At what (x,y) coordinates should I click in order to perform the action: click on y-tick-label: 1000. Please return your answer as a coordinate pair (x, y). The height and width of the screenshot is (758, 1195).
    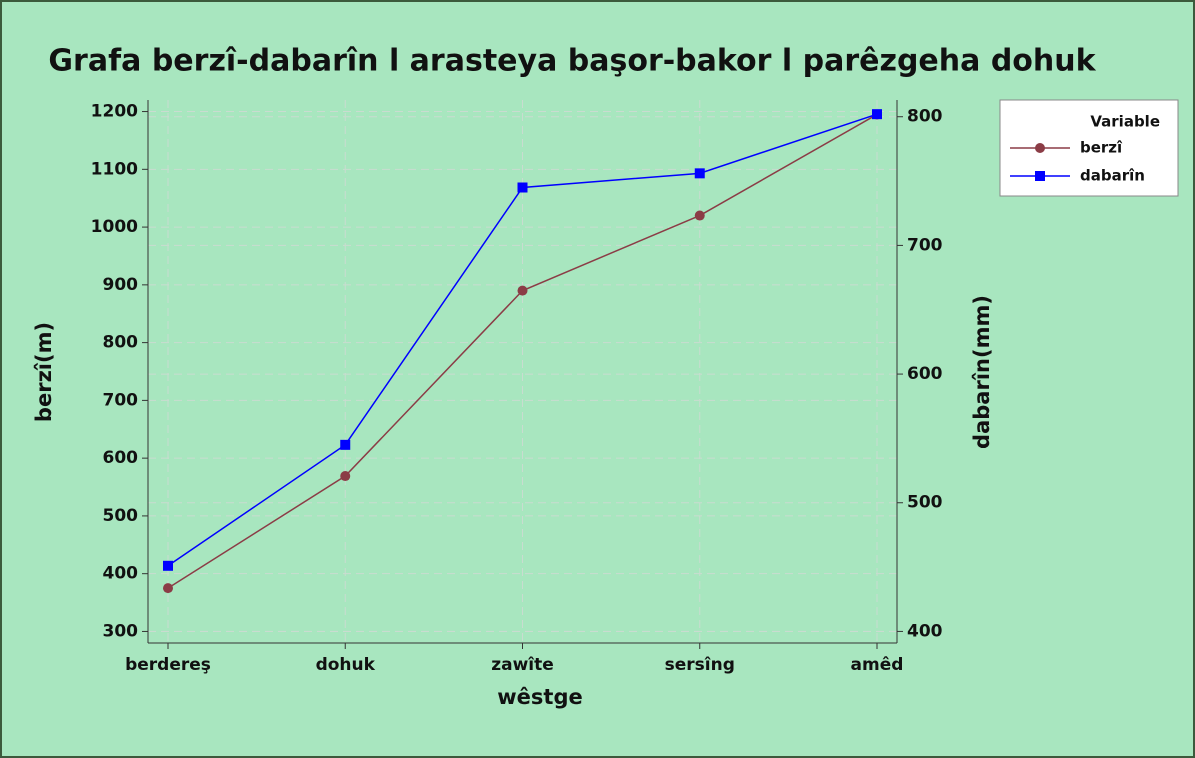
    Looking at the image, I should click on (114, 227).